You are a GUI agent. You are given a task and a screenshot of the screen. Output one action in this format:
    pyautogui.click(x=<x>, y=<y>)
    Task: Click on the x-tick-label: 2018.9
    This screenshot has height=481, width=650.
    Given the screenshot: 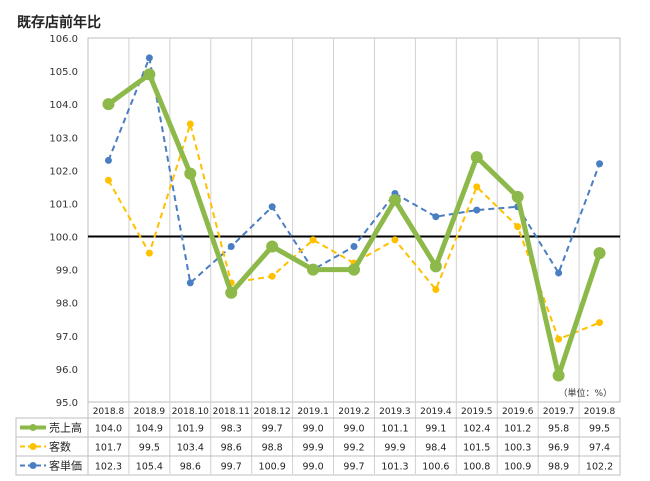 What is the action you would take?
    pyautogui.click(x=150, y=412)
    